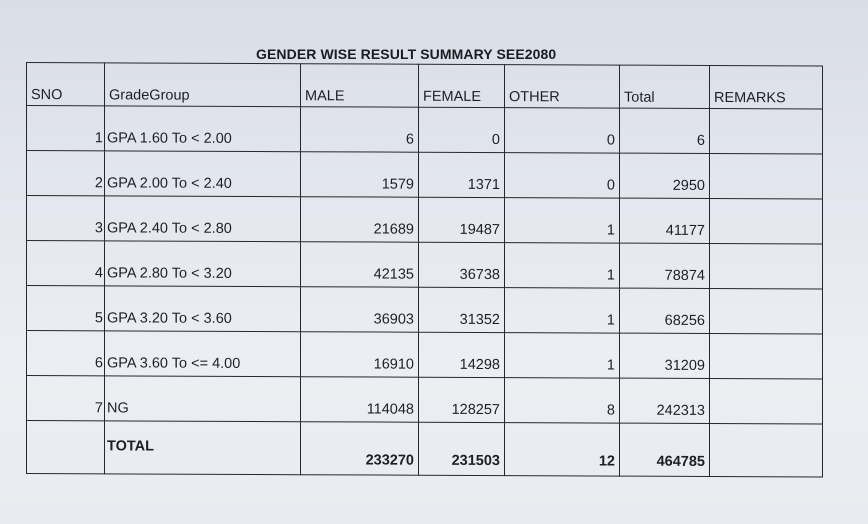  I want to click on table-row: 2 GPA 2.00 To < 2.40 1579 1371 0 2950, so click(424, 174).